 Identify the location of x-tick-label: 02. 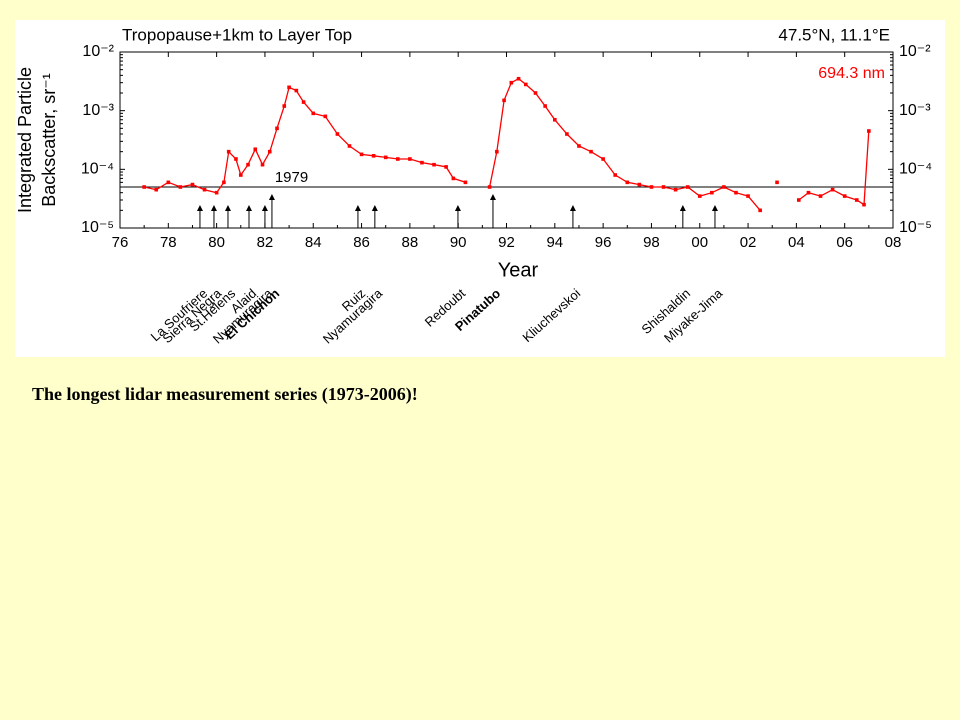
(748, 242).